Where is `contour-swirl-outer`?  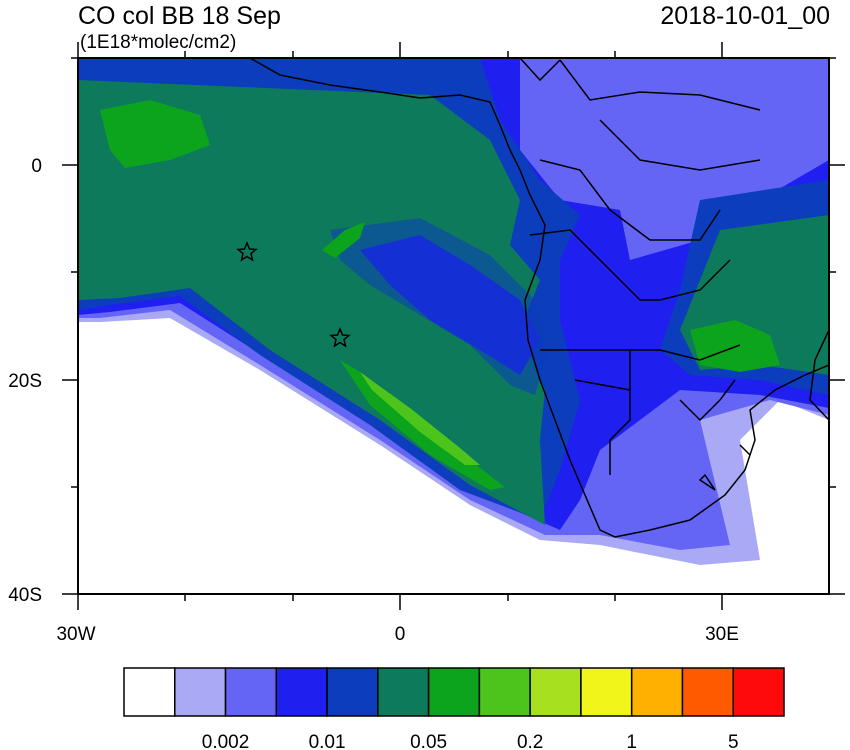 contour-swirl-outer is located at coordinates (439, 306).